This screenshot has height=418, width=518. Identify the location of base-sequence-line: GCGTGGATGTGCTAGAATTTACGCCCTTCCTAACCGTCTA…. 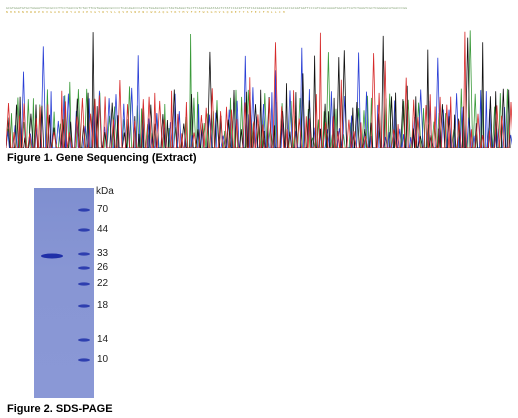
(207, 8).